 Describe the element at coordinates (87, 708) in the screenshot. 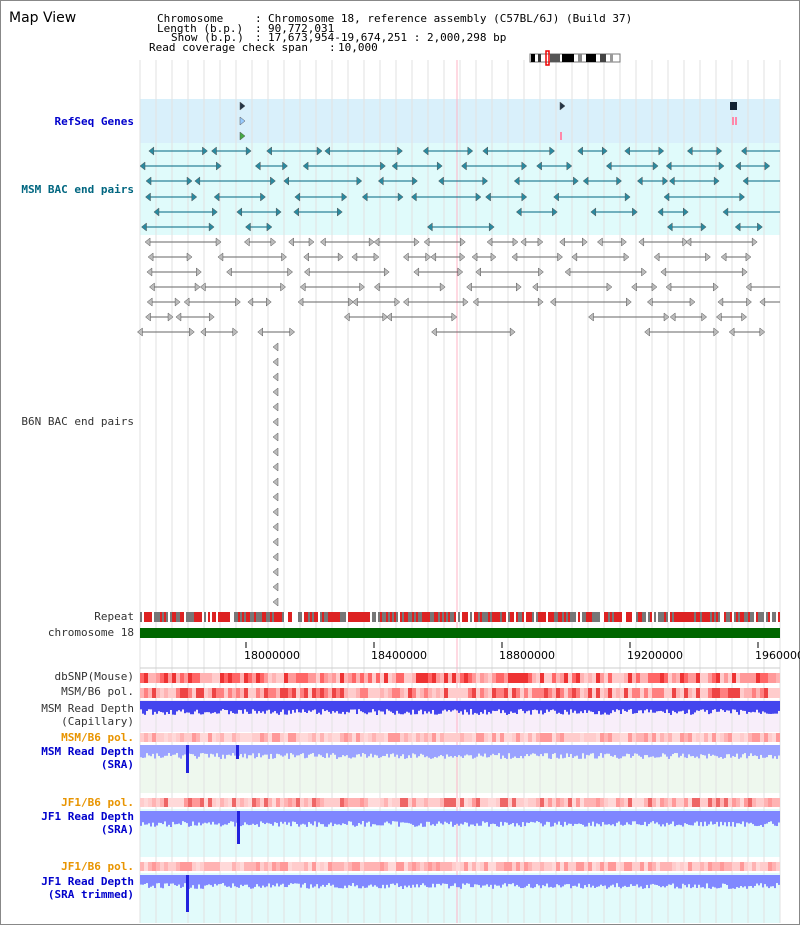

I see `track-label-msm-depth-cap: MSM Read Depth` at that location.